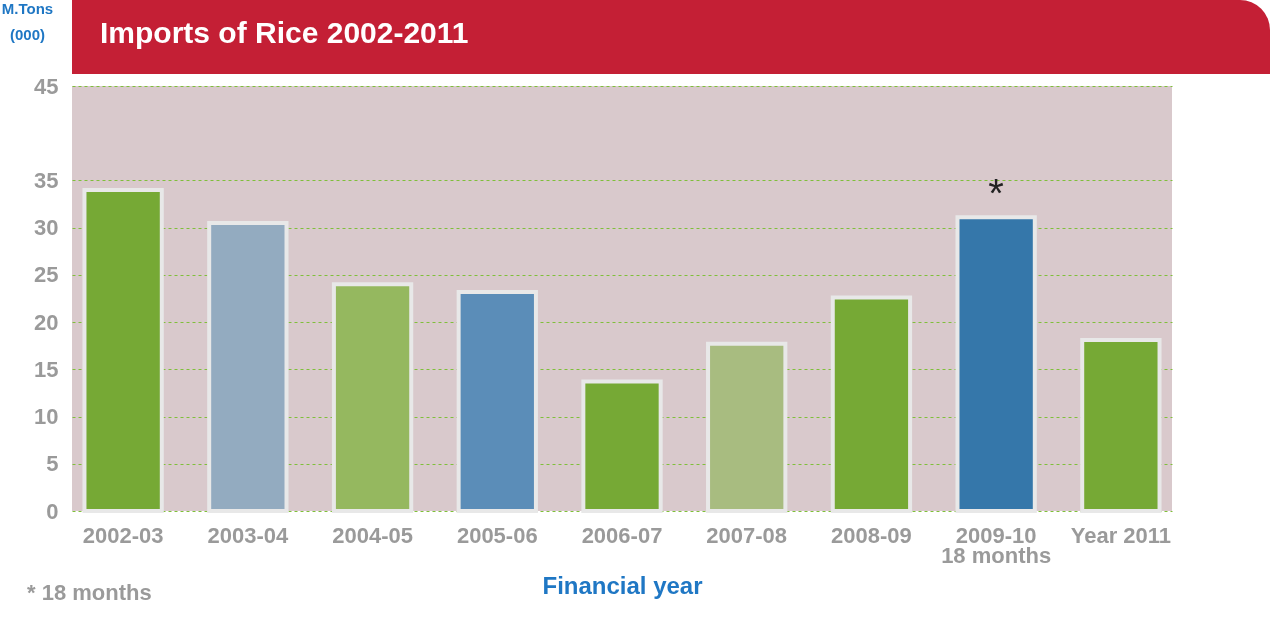 Image resolution: width=1270 pixels, height=625 pixels. What do you see at coordinates (46, 228) in the screenshot?
I see `y-tick-label: 30` at bounding box center [46, 228].